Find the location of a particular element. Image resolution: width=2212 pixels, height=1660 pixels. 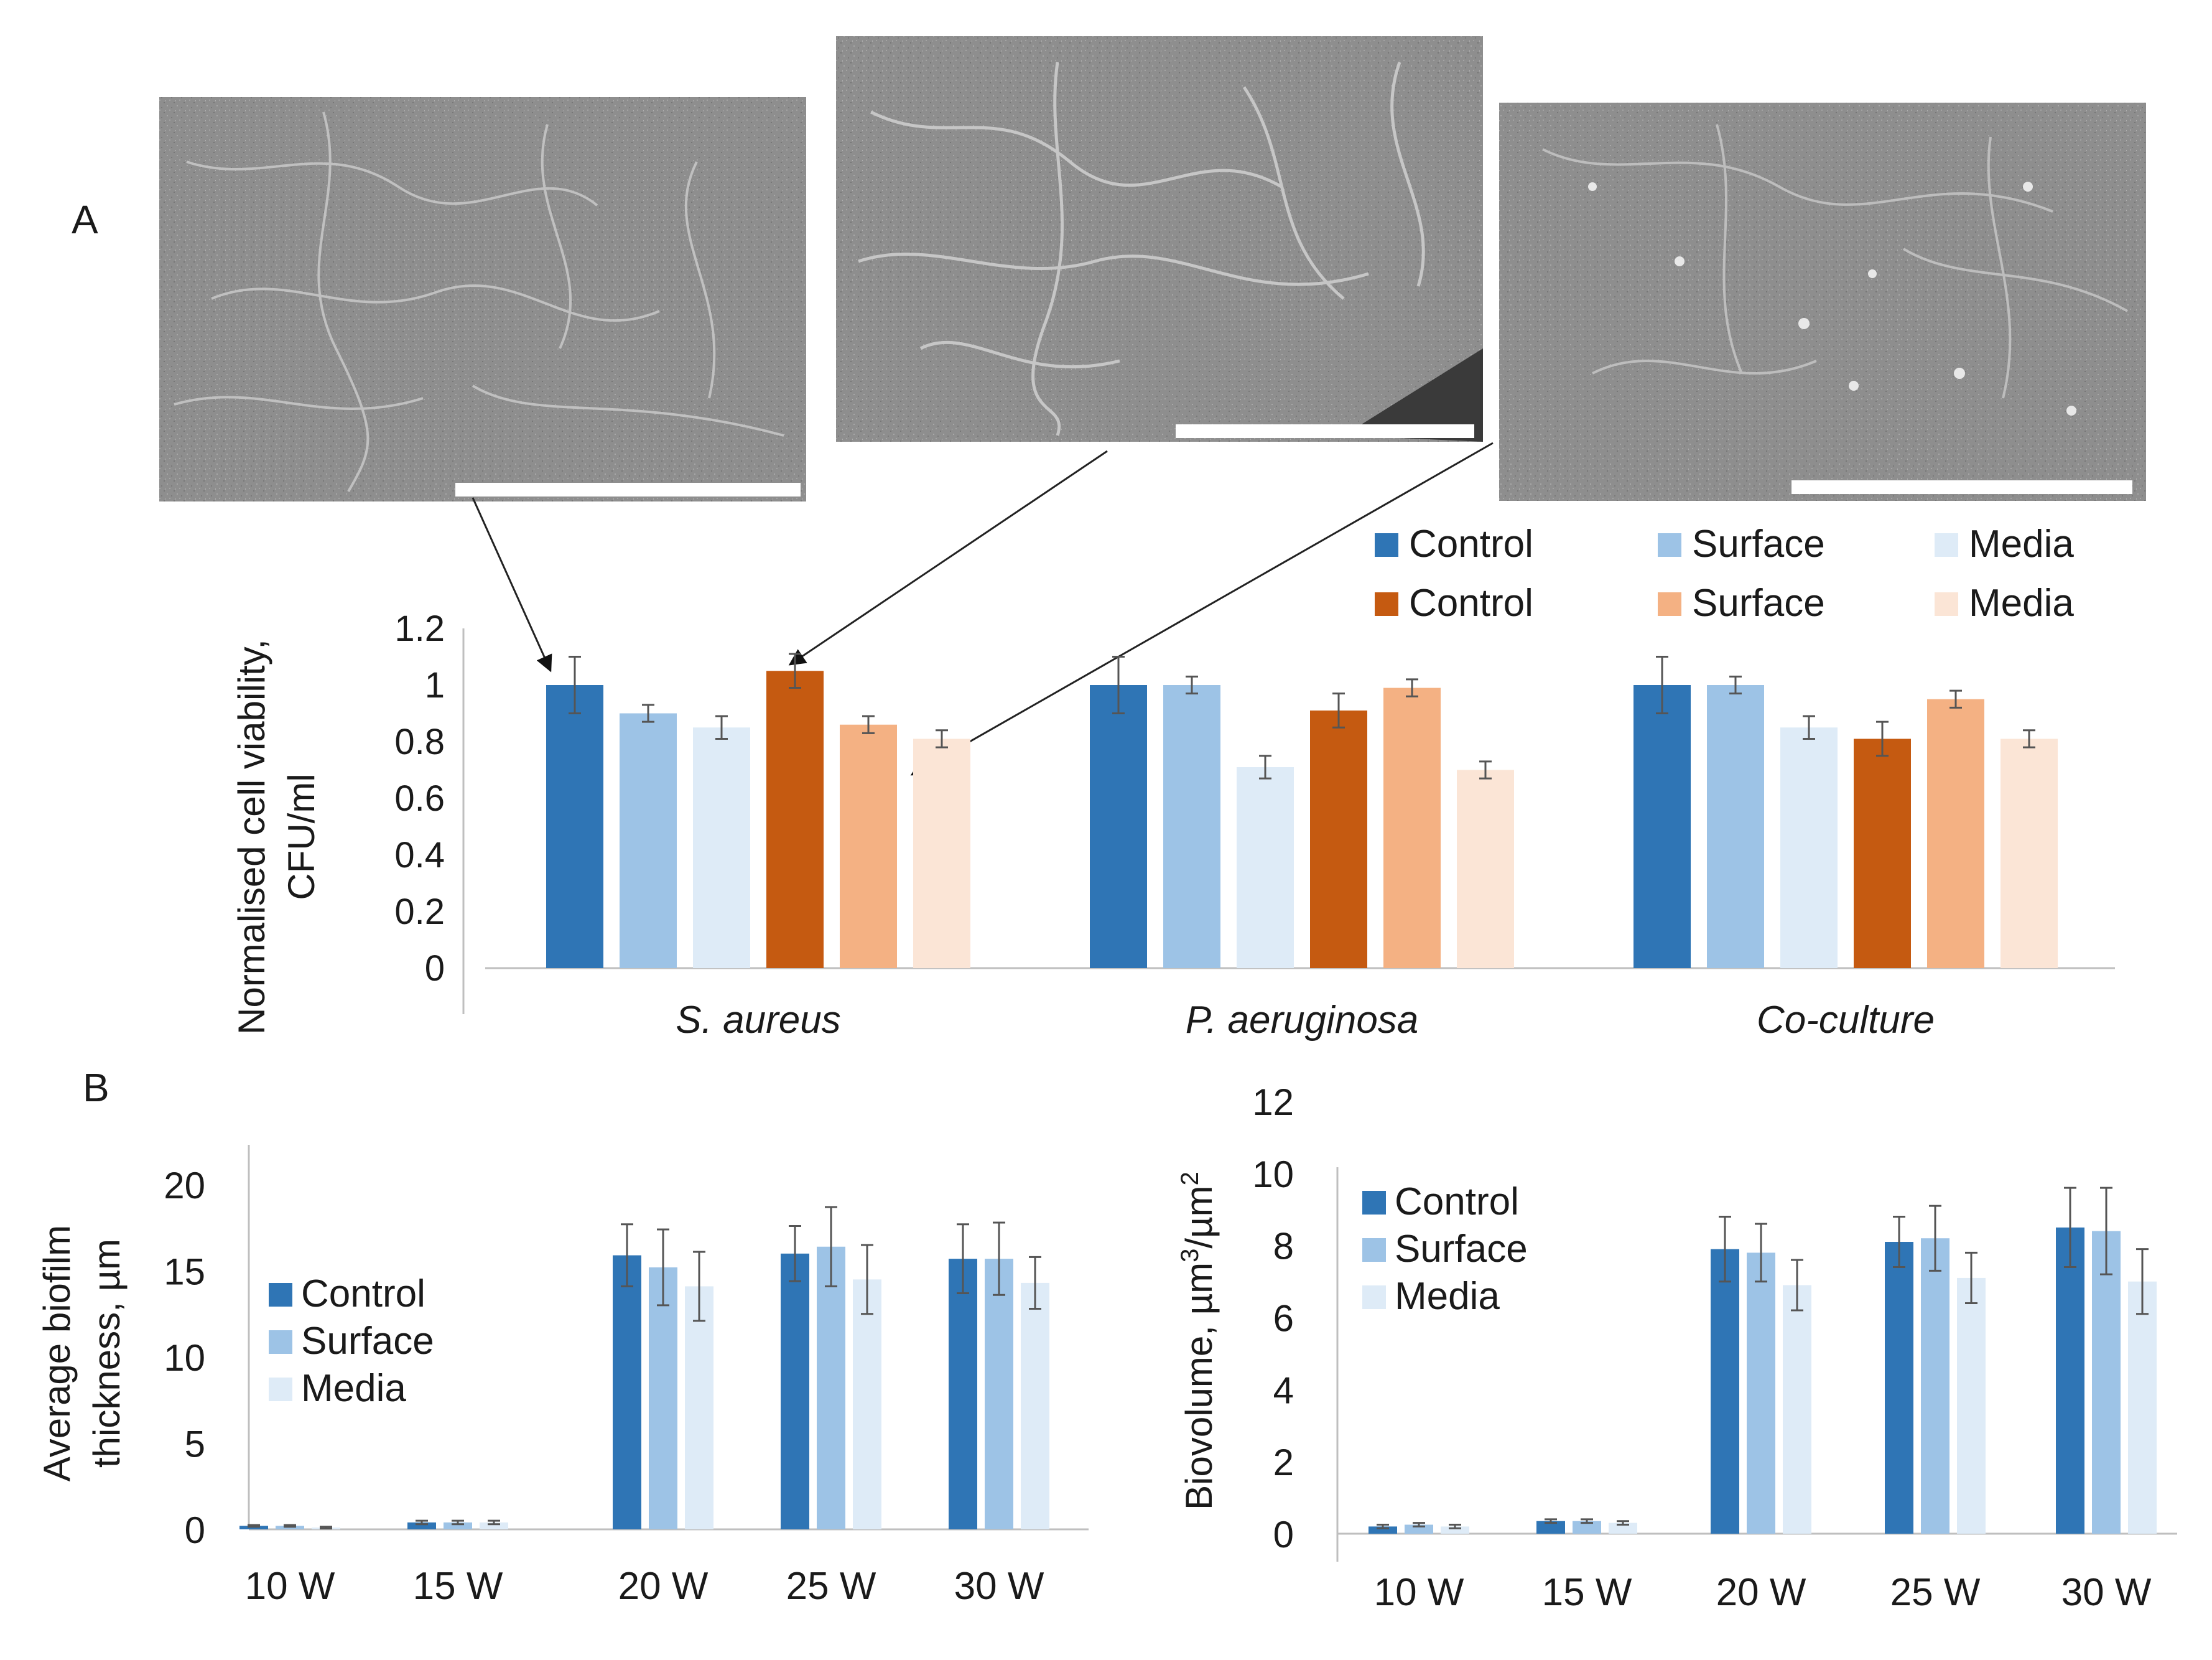

legend-swatch-orange-control is located at coordinates (1386, 604).